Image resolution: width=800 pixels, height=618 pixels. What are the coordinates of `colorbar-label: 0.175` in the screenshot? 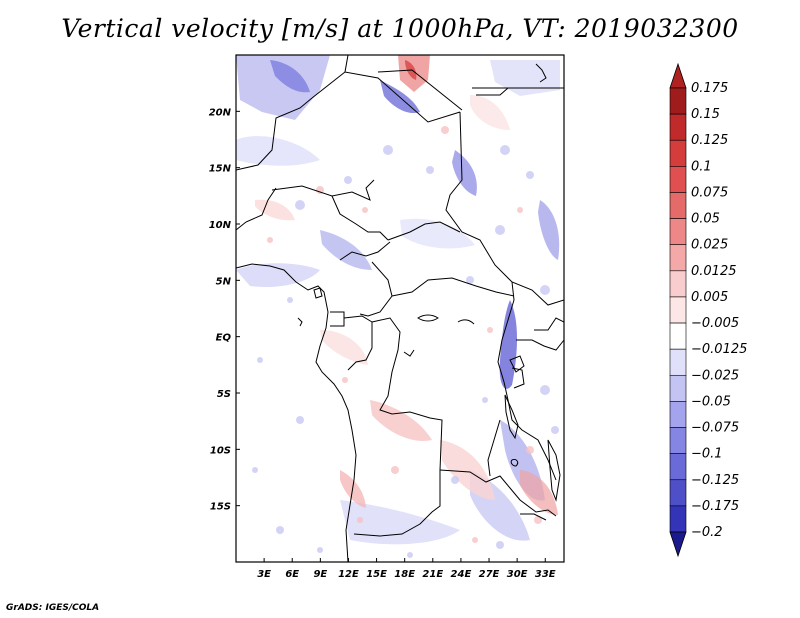 It's located at (709, 88).